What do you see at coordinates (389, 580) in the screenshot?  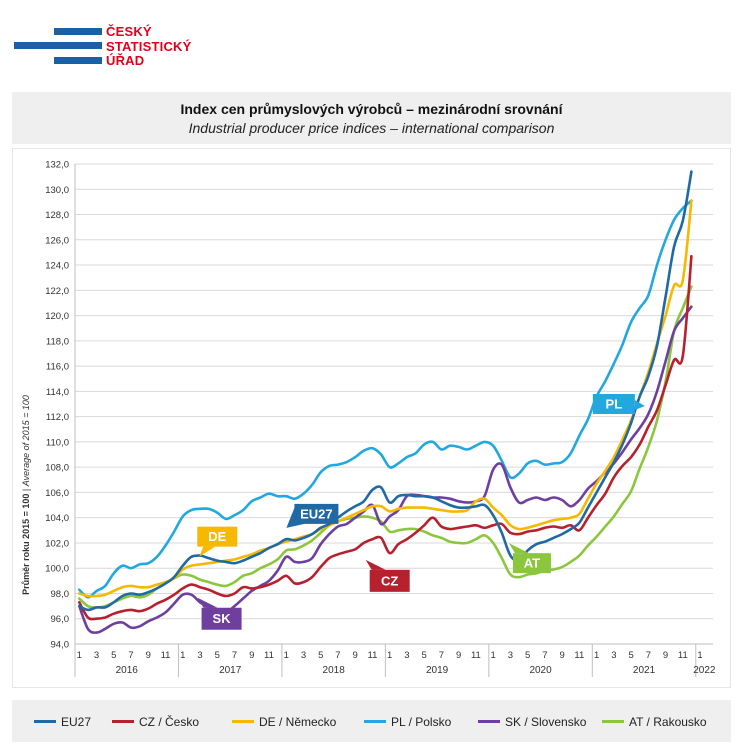 I see `callout-label-cz: CZ` at bounding box center [389, 580].